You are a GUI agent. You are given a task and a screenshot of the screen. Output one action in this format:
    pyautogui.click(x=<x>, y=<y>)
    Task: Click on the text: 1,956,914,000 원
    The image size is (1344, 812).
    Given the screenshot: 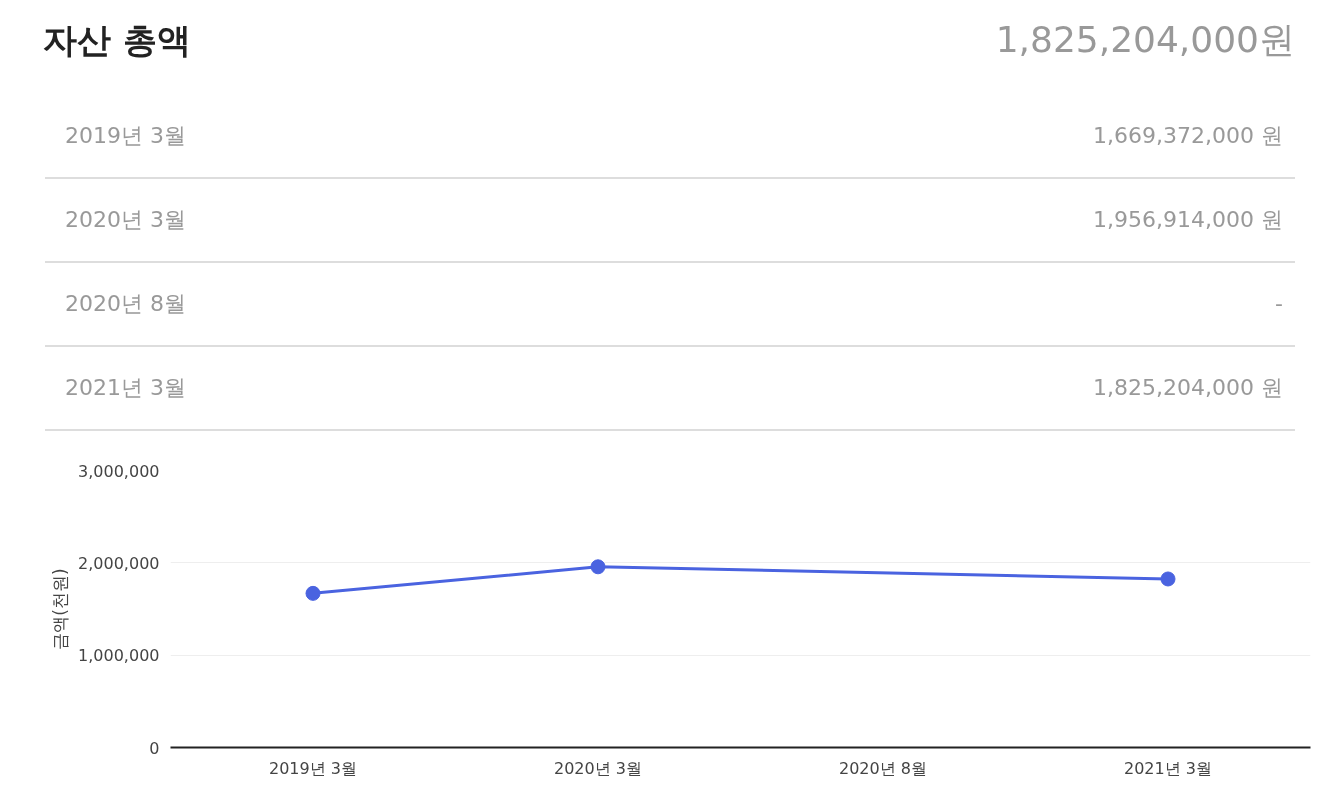 What is the action you would take?
    pyautogui.click(x=1188, y=220)
    